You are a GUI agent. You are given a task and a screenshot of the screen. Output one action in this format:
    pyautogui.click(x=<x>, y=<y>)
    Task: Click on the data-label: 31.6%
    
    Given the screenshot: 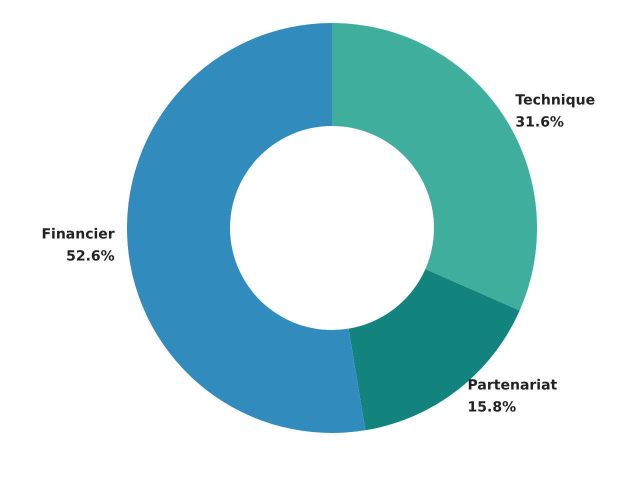 What is the action you would take?
    pyautogui.click(x=539, y=122)
    